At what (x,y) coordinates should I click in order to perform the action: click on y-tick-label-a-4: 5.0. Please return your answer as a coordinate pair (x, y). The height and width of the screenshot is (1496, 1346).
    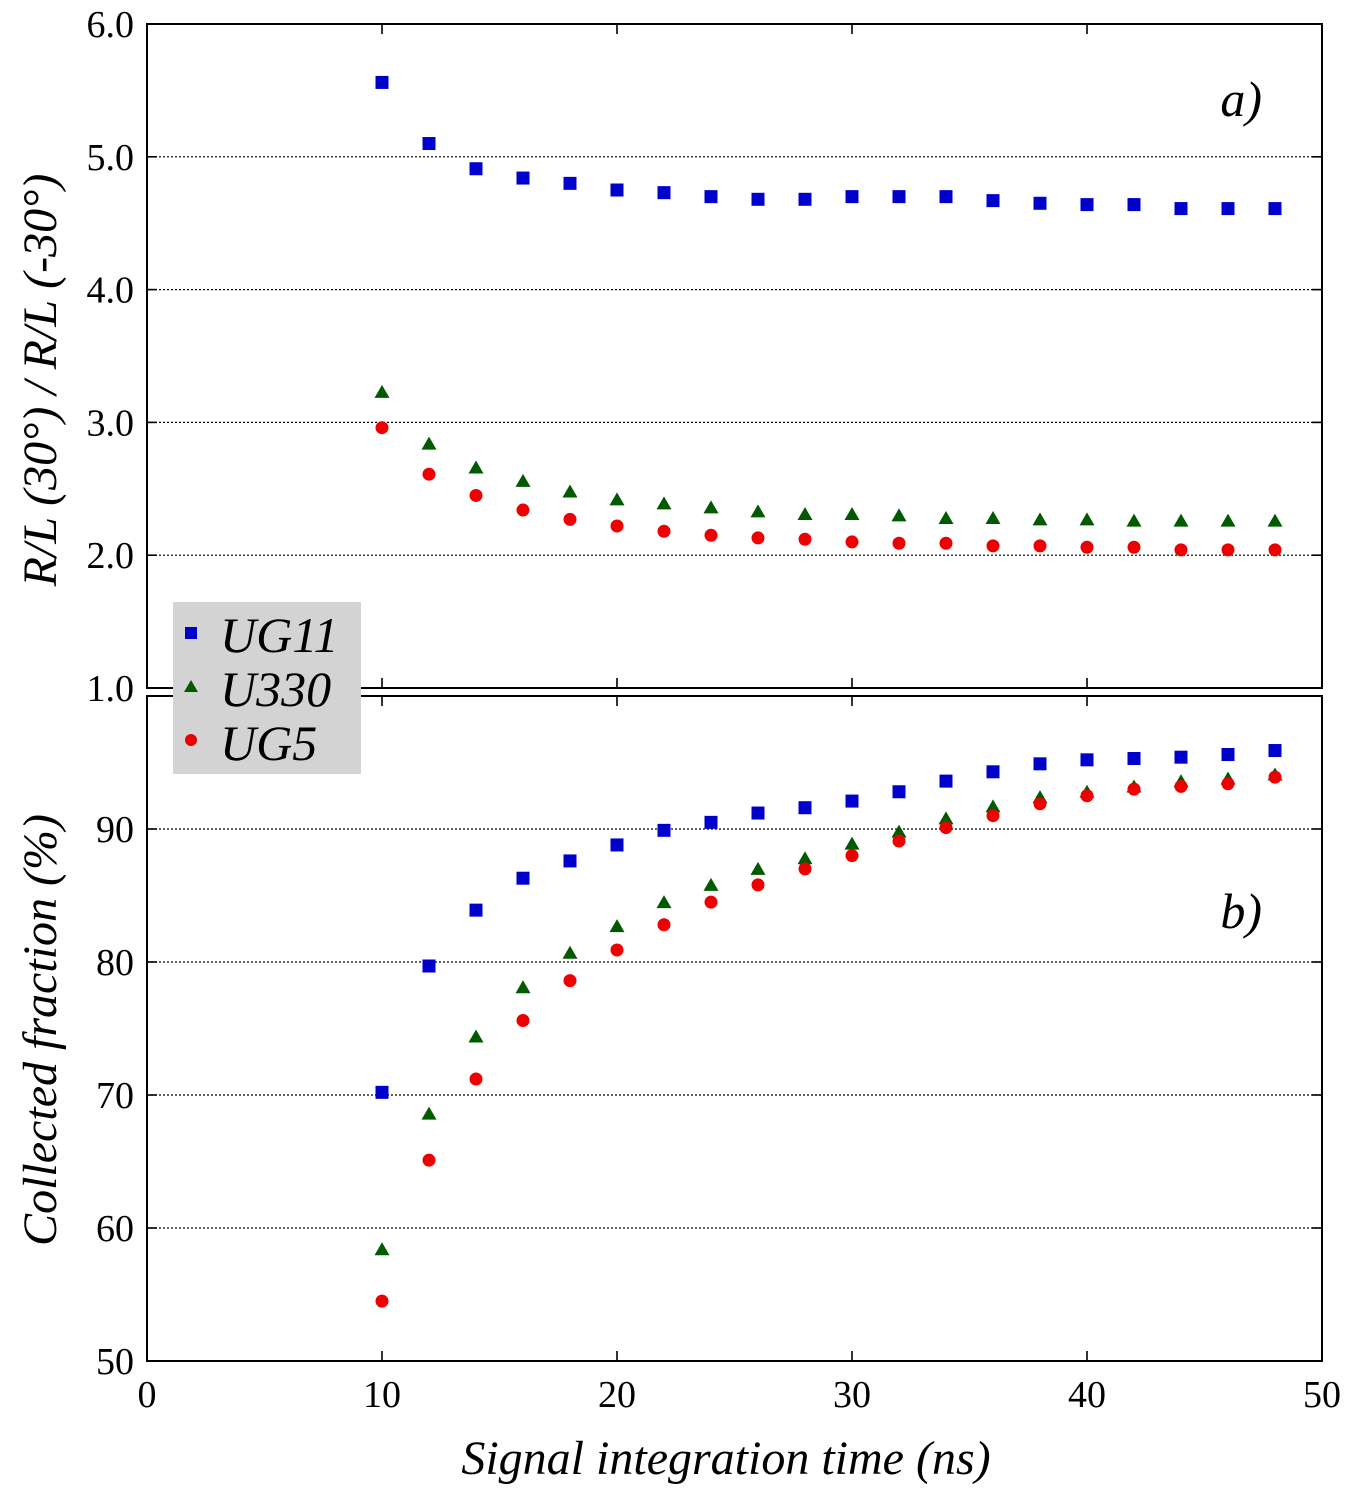
    Looking at the image, I should click on (111, 158).